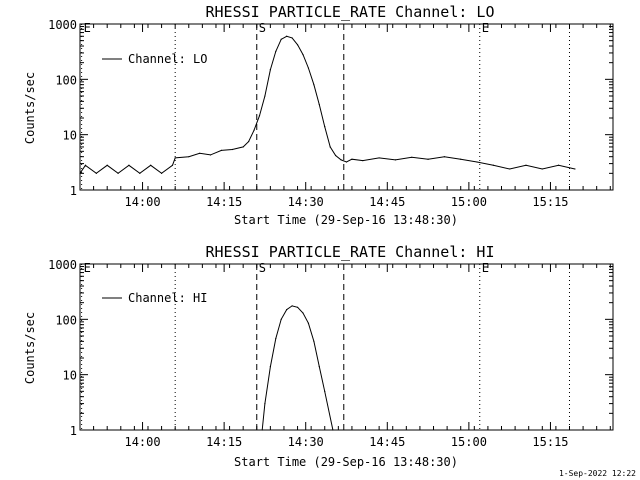 This screenshot has width=640, height=480. Describe the element at coordinates (66, 80) in the screenshot. I see `y-tick-label: 100` at that location.